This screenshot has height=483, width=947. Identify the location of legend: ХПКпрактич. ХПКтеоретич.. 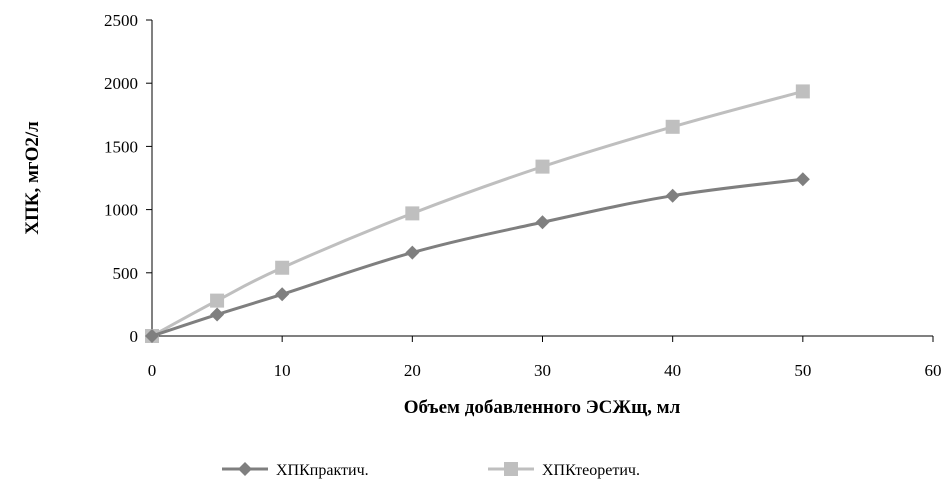
(431, 470).